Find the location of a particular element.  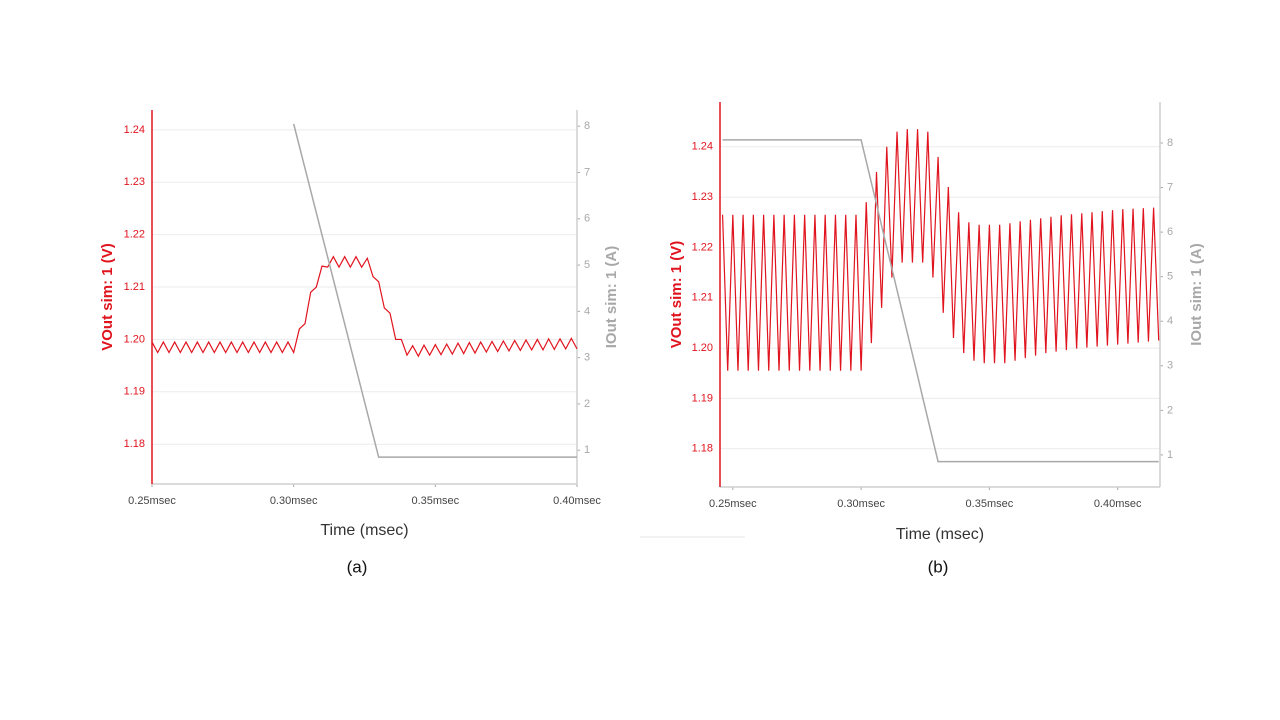

caption: (b) is located at coordinates (938, 566).